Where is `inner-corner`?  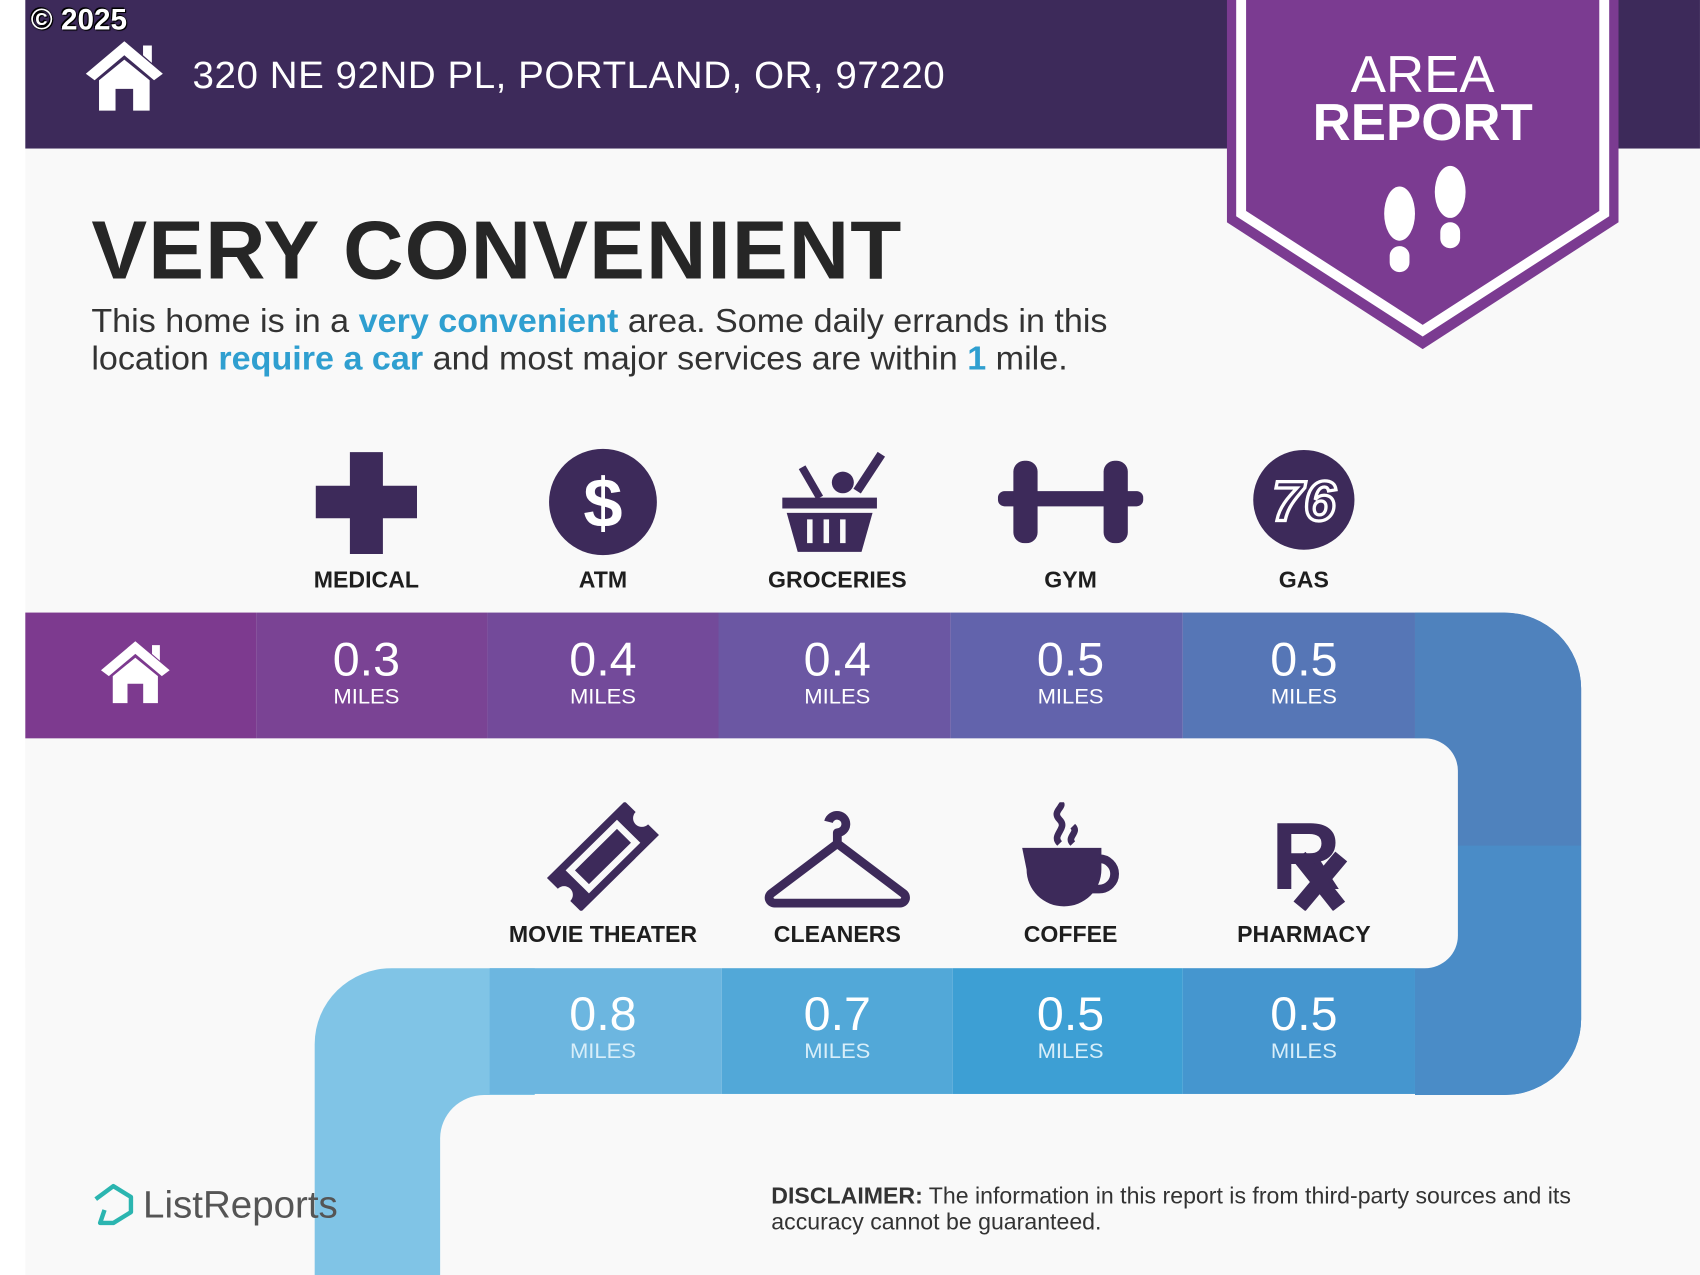 inner-corner is located at coordinates (550, 1185).